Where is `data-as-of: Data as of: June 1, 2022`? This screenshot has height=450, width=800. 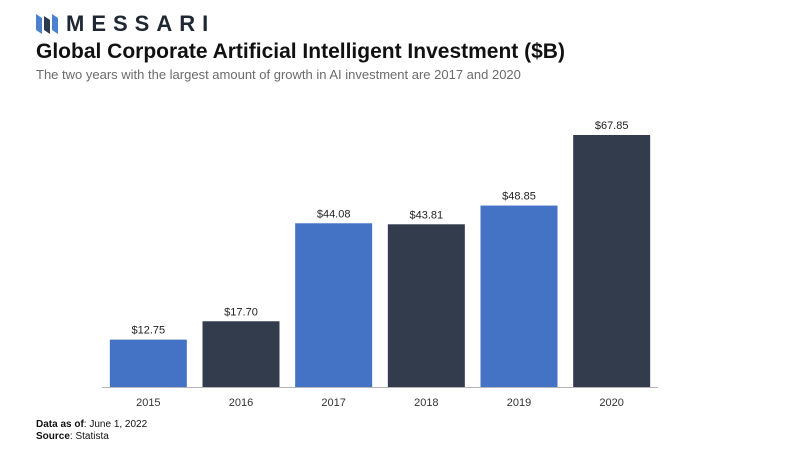 data-as-of: Data as of: June 1, 2022 is located at coordinates (91, 425).